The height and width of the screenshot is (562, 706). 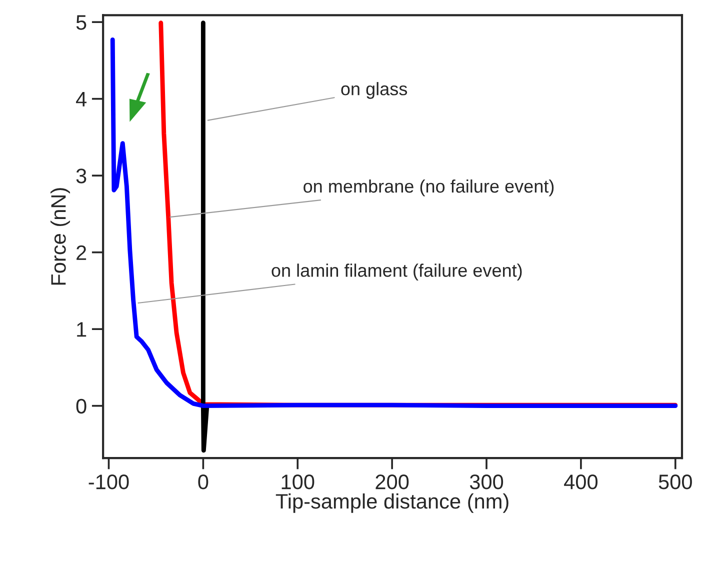 What do you see at coordinates (392, 503) in the screenshot?
I see `x-axis-title: Tip-sample distance (nm)` at bounding box center [392, 503].